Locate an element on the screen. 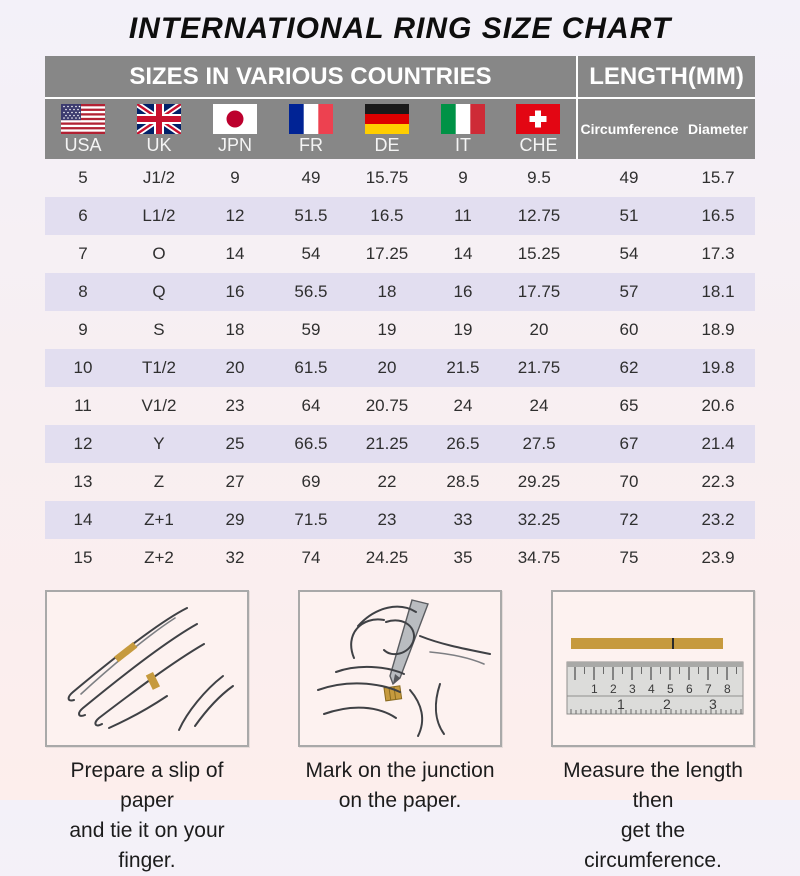 This screenshot has width=800, height=876. switzerland-flag-icon is located at coordinates (538, 119).